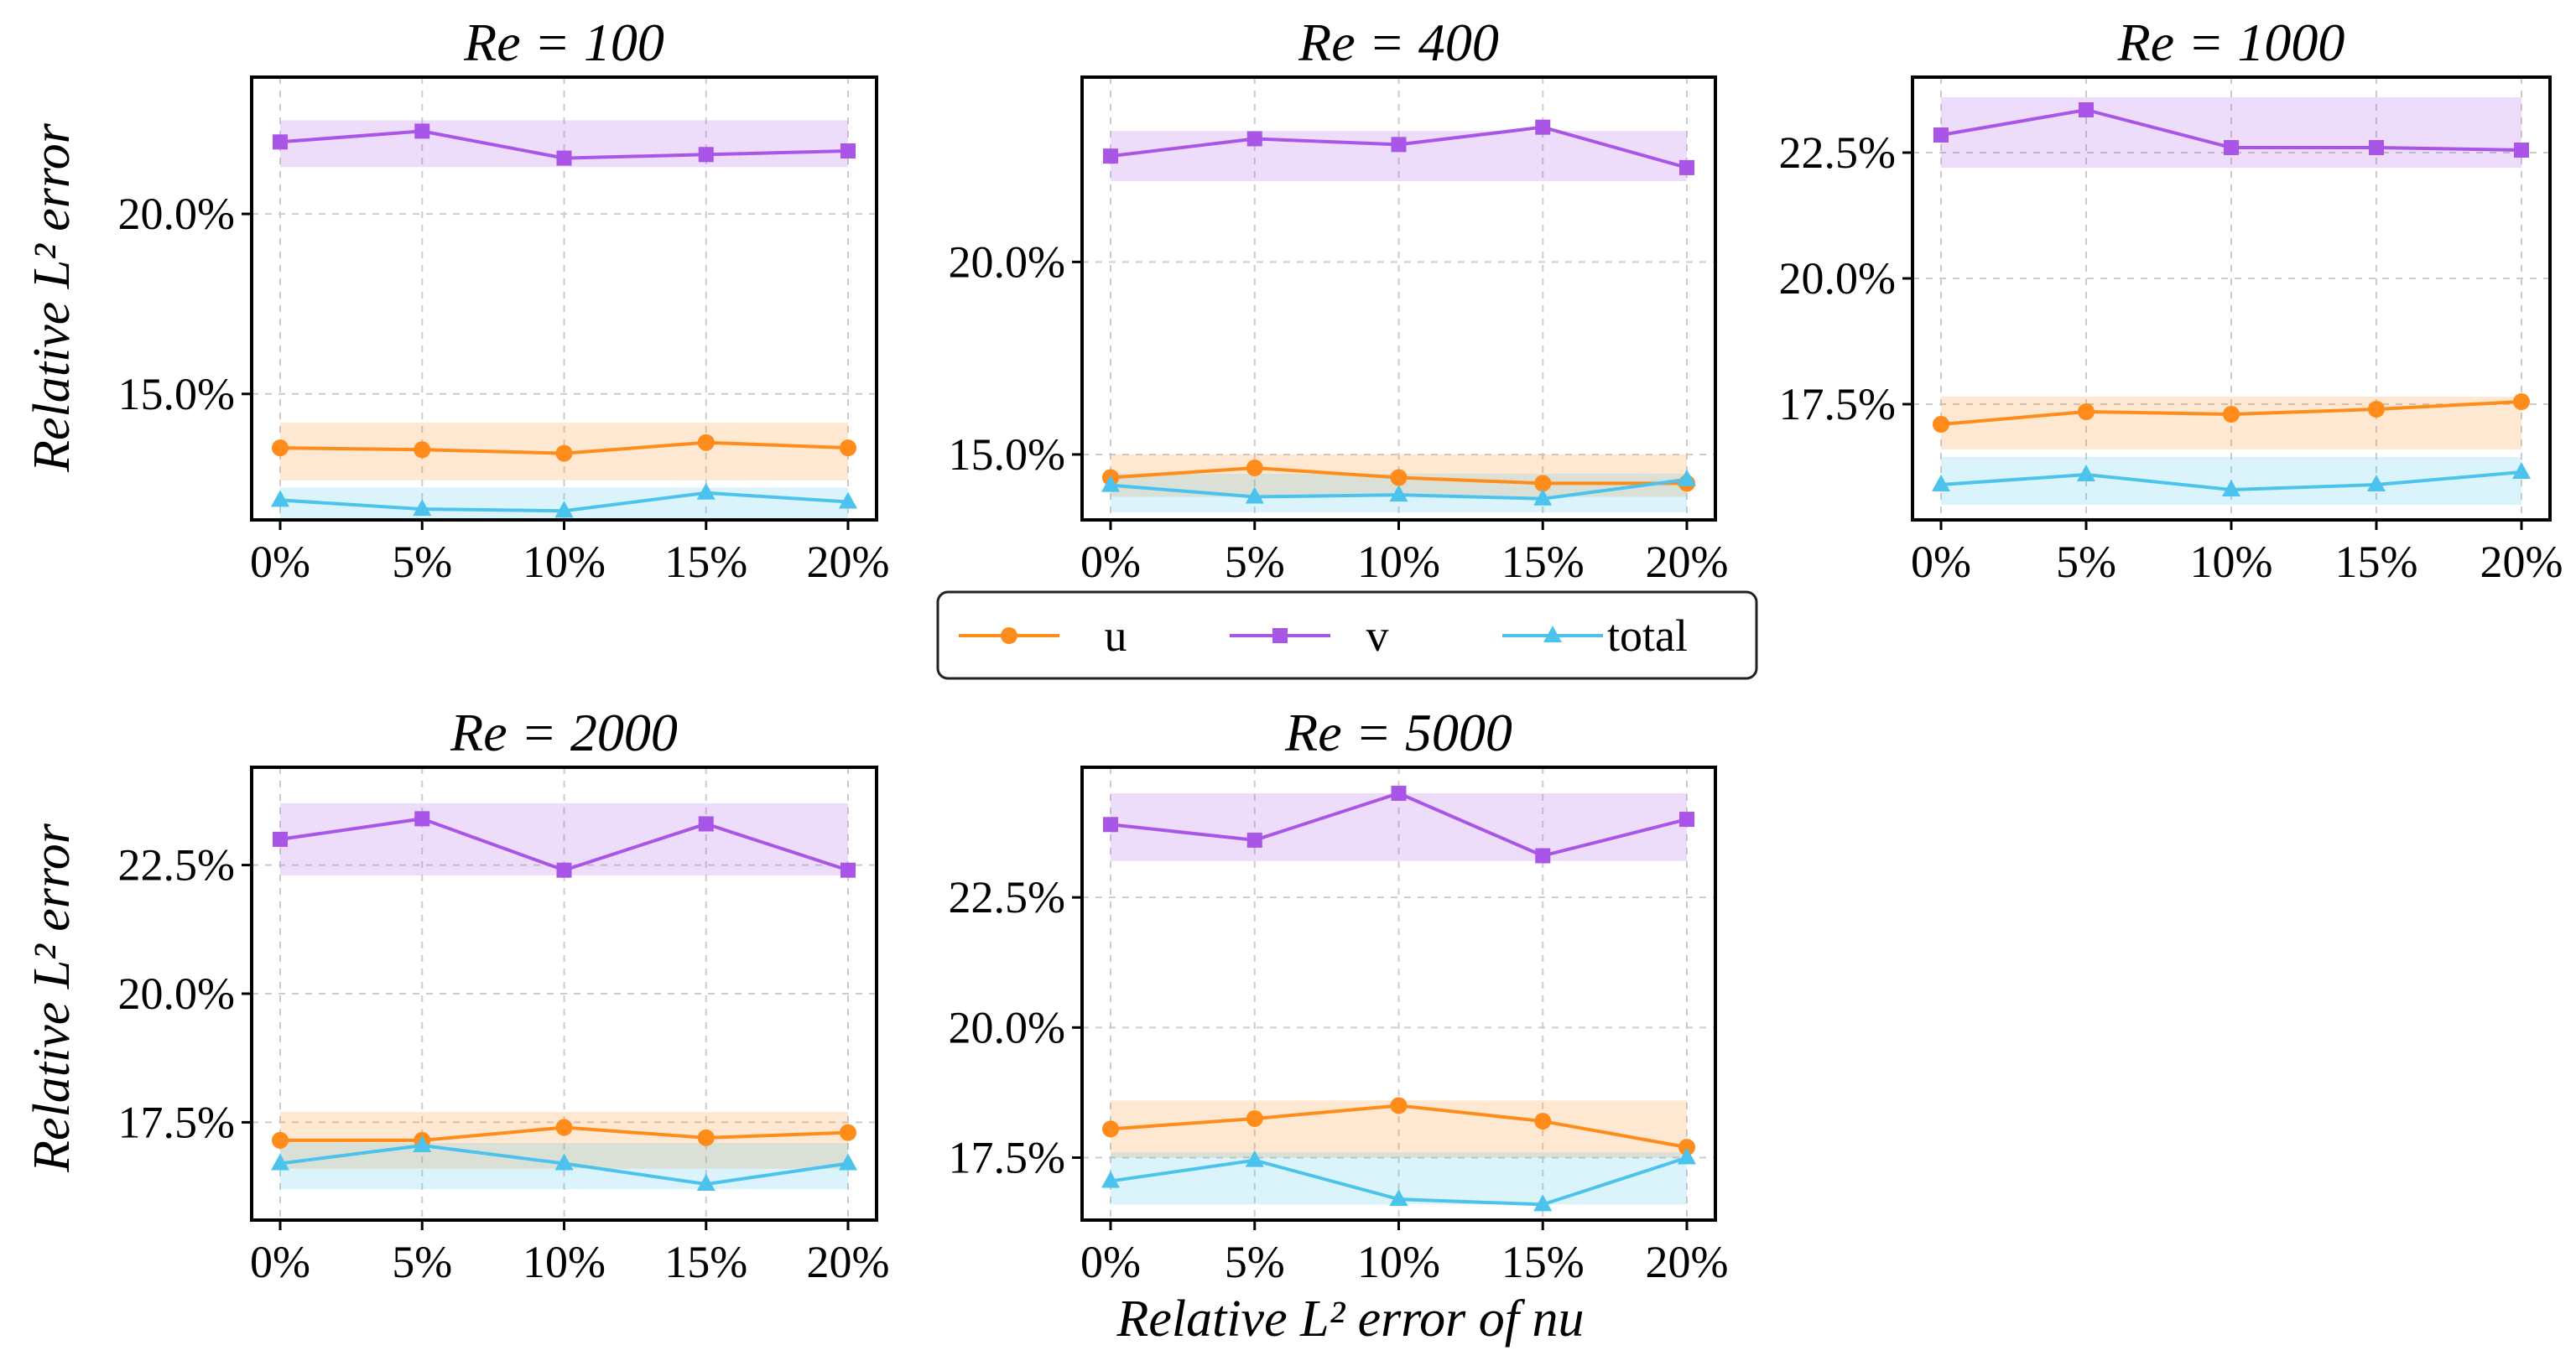 Image resolution: width=2576 pixels, height=1366 pixels. Describe the element at coordinates (1339, 995) in the screenshot. I see `subplot-5: 0% 5% 10% 15% 20% 17.5% 20.0% 22.5% Re = 5000` at that location.